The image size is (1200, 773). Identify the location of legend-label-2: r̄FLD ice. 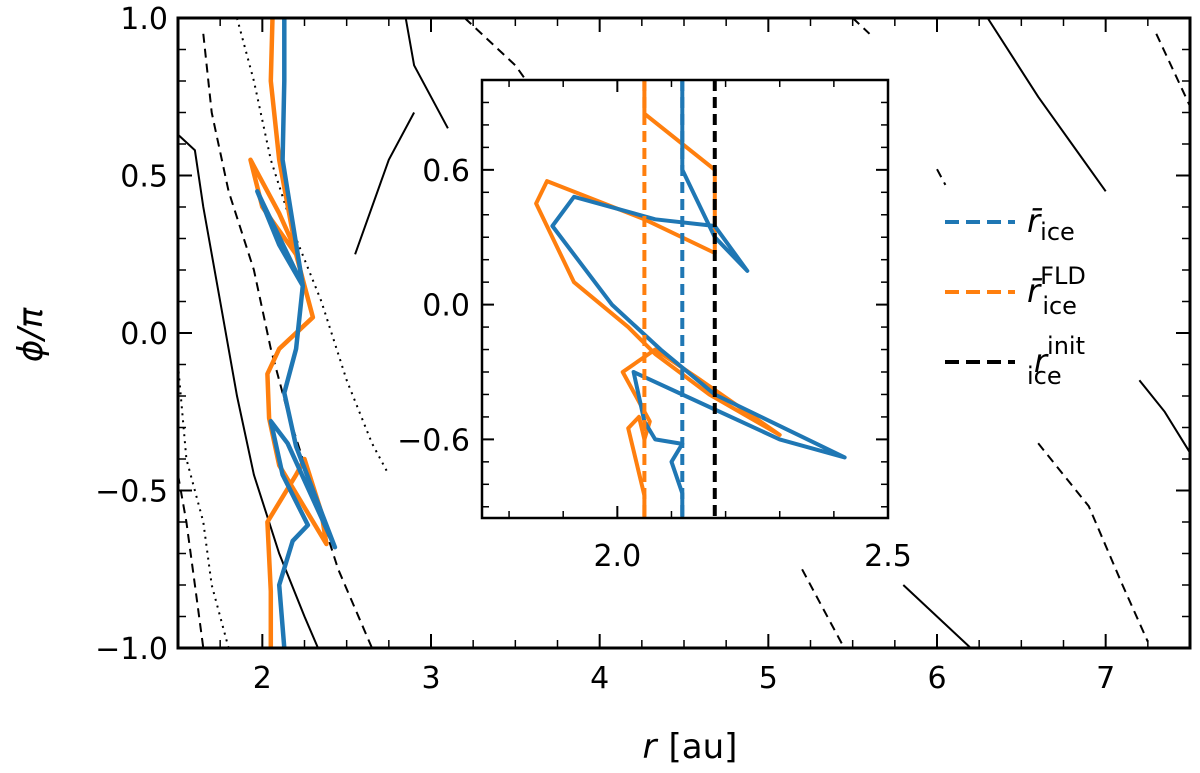
(1056, 291).